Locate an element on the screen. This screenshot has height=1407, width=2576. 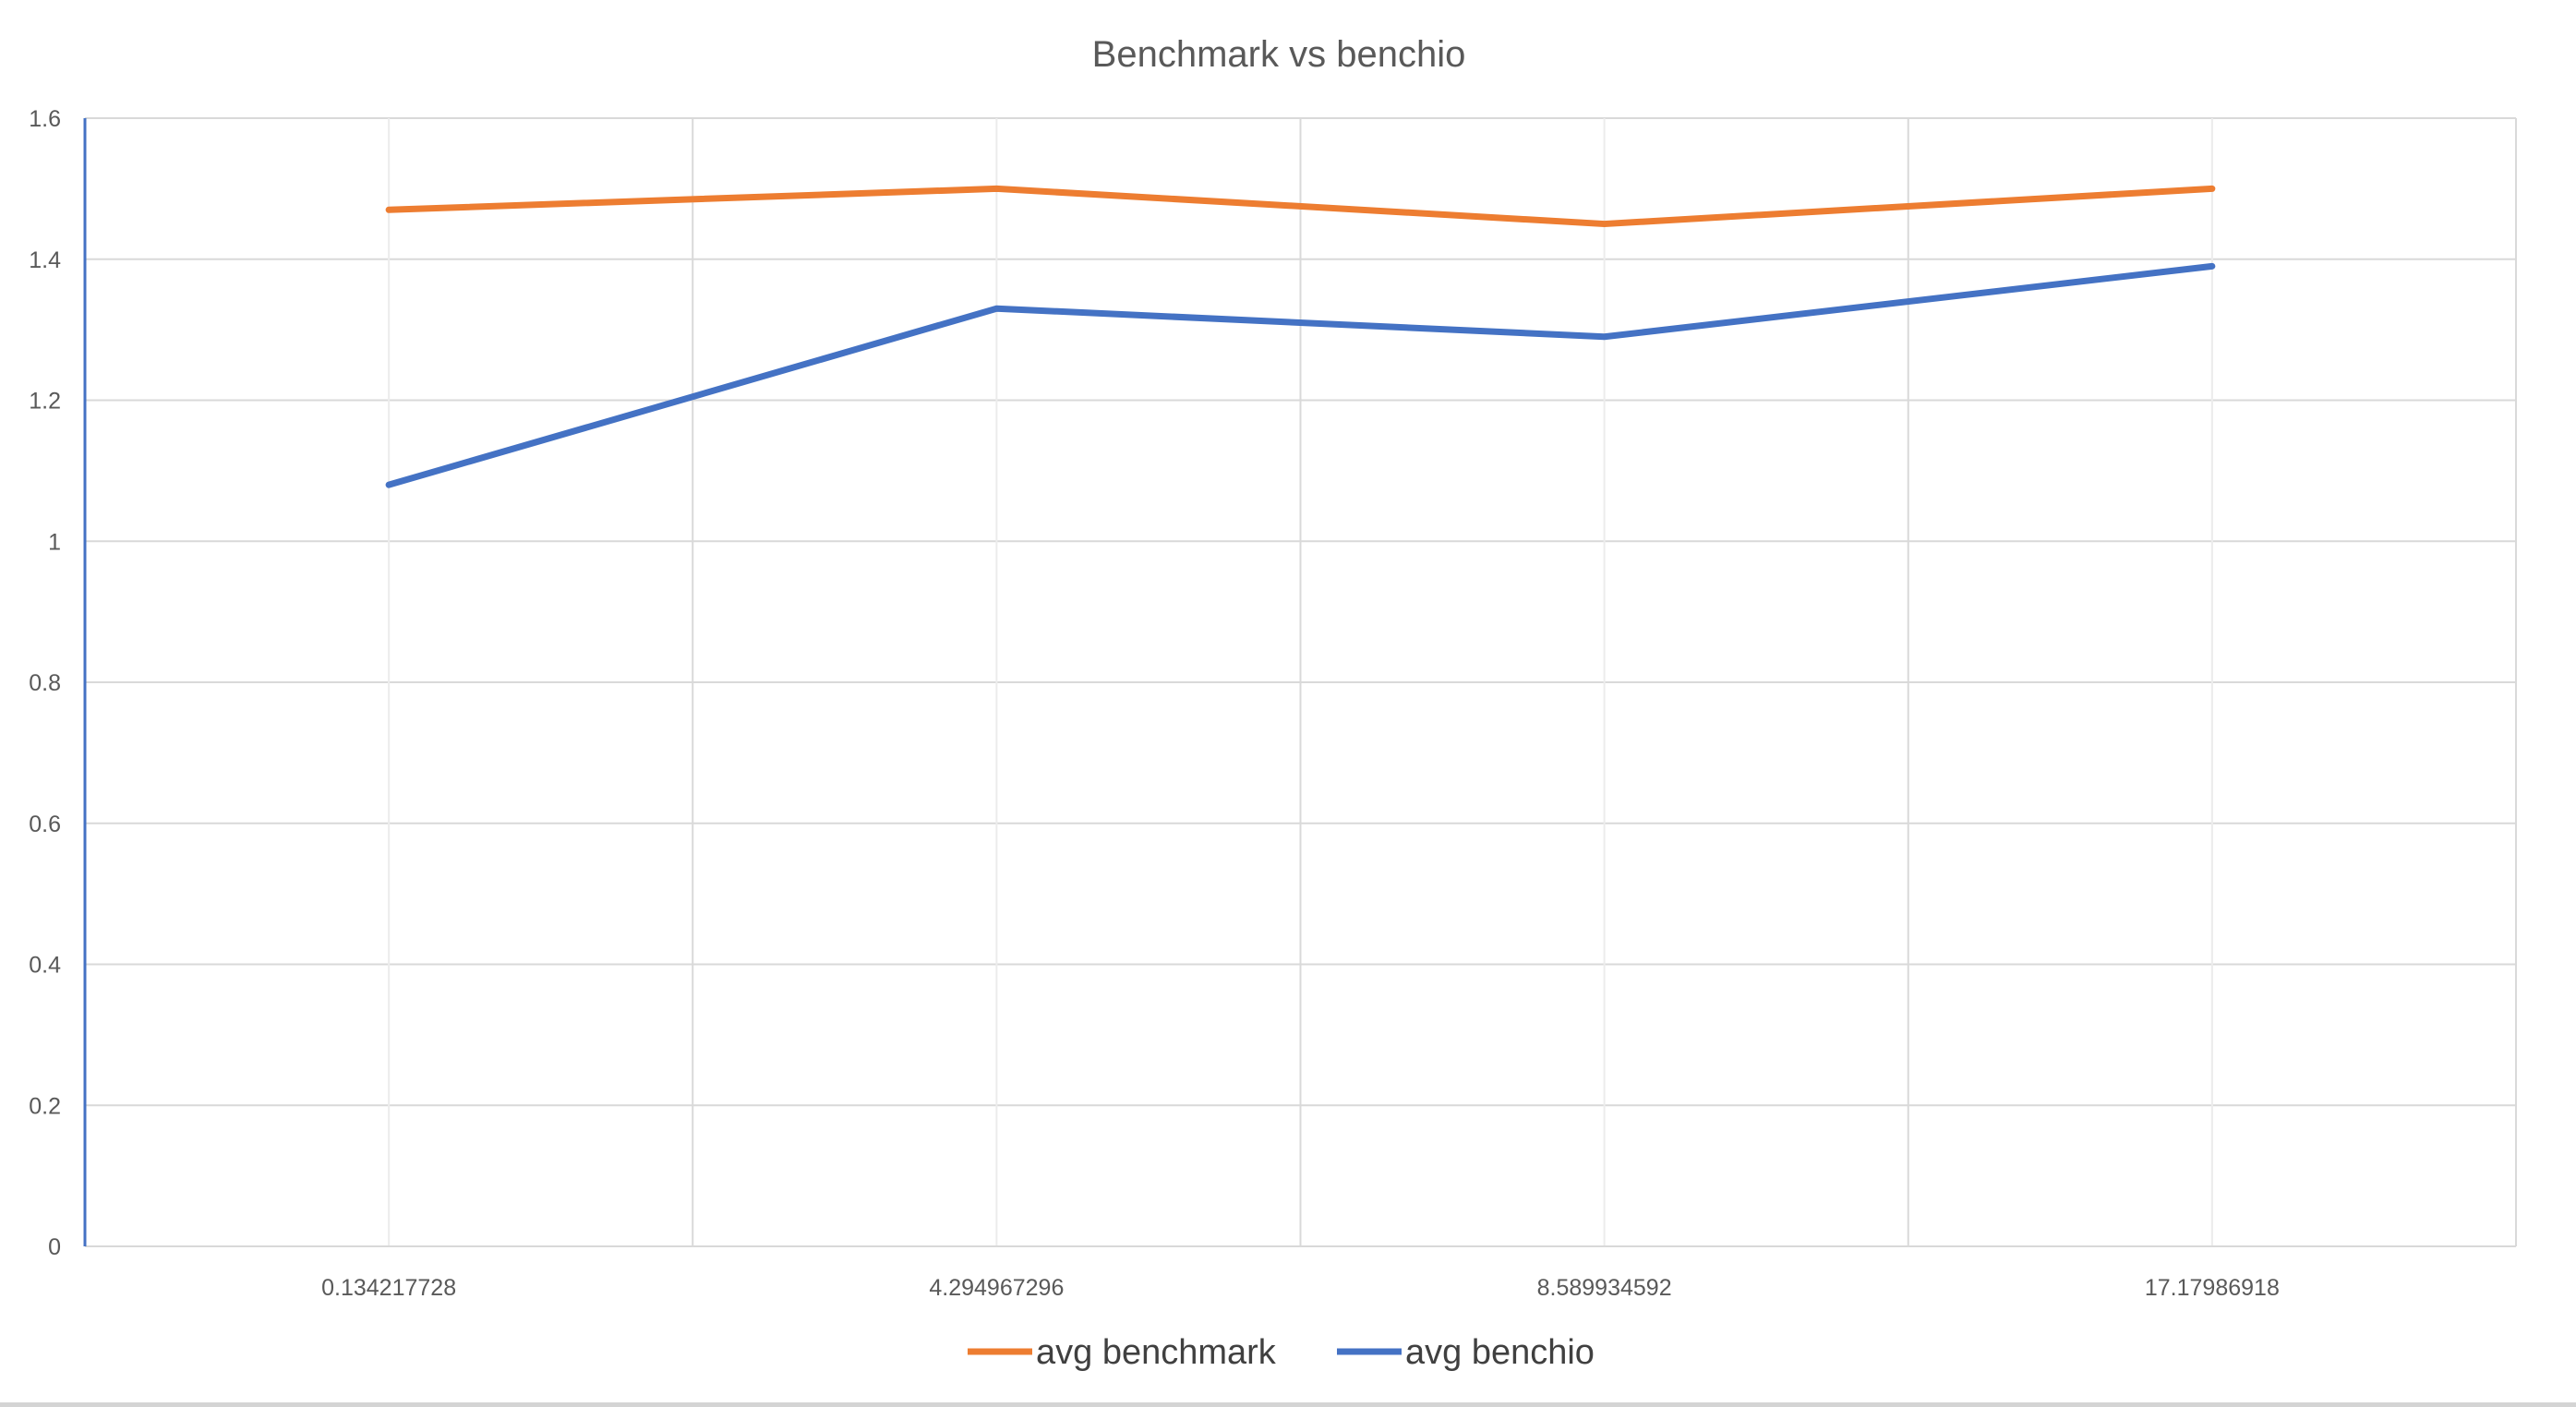
y-tick-label: 0.4 is located at coordinates (45, 966).